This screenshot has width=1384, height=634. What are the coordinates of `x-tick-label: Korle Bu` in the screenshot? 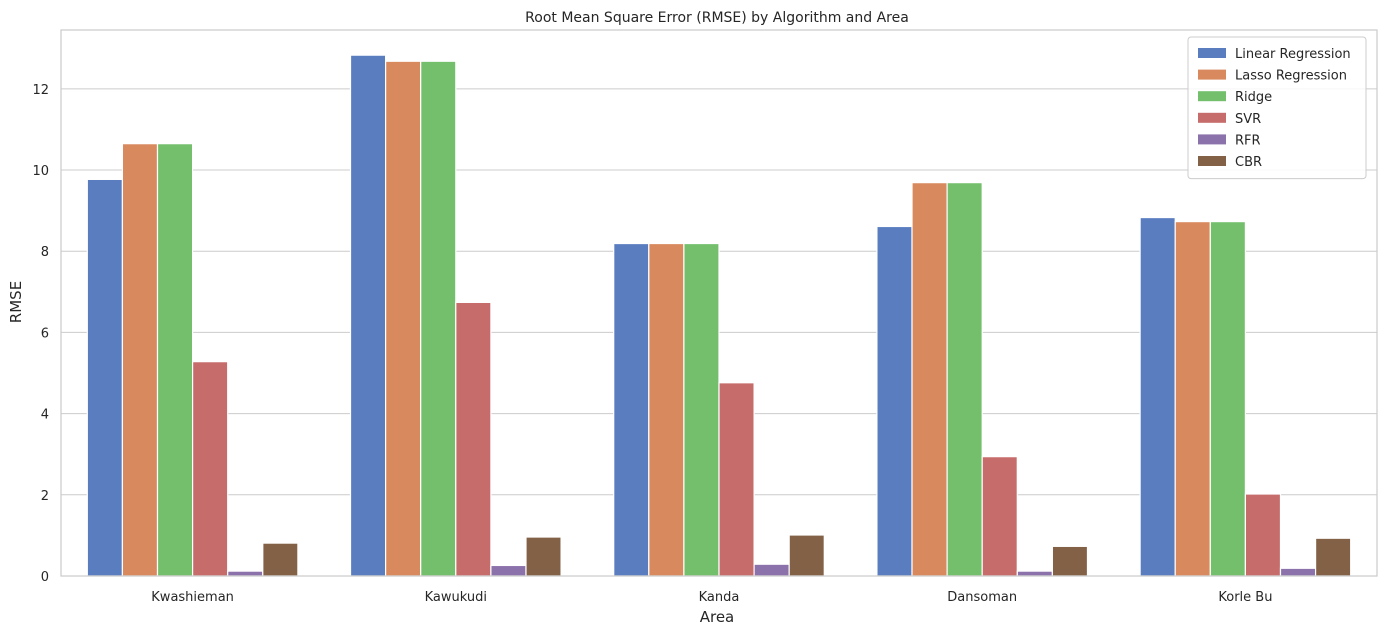 It's located at (1245, 597).